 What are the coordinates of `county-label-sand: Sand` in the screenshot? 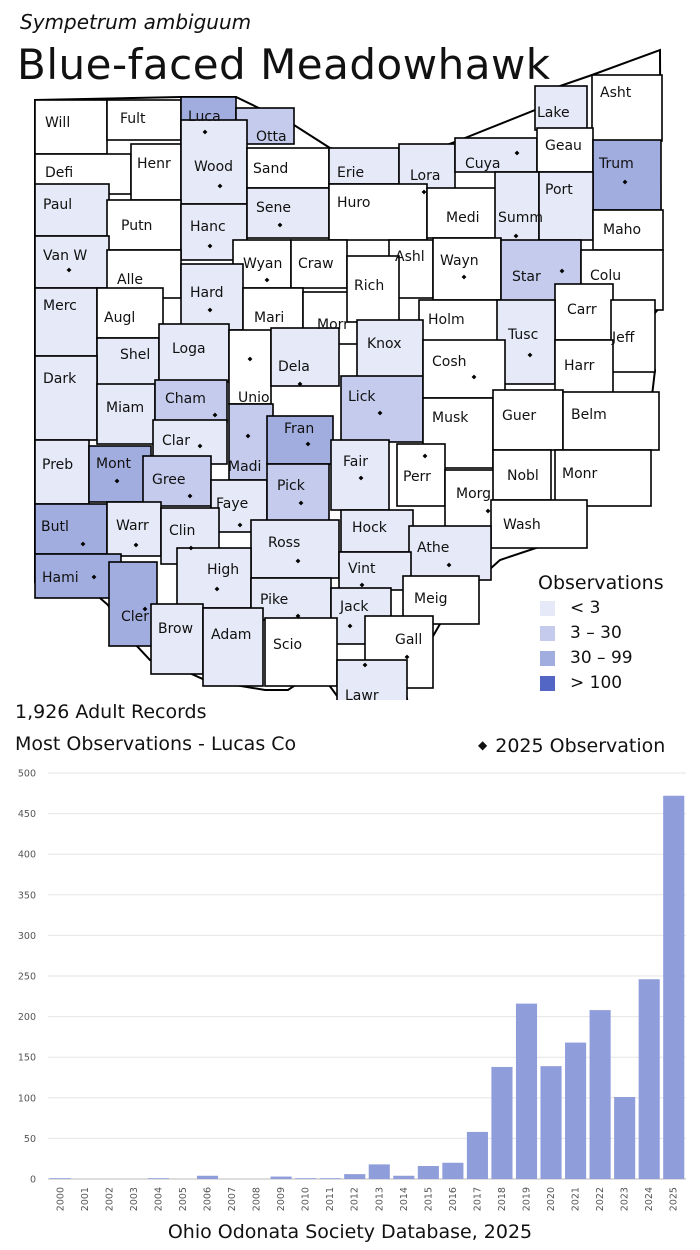 It's located at (270, 169).